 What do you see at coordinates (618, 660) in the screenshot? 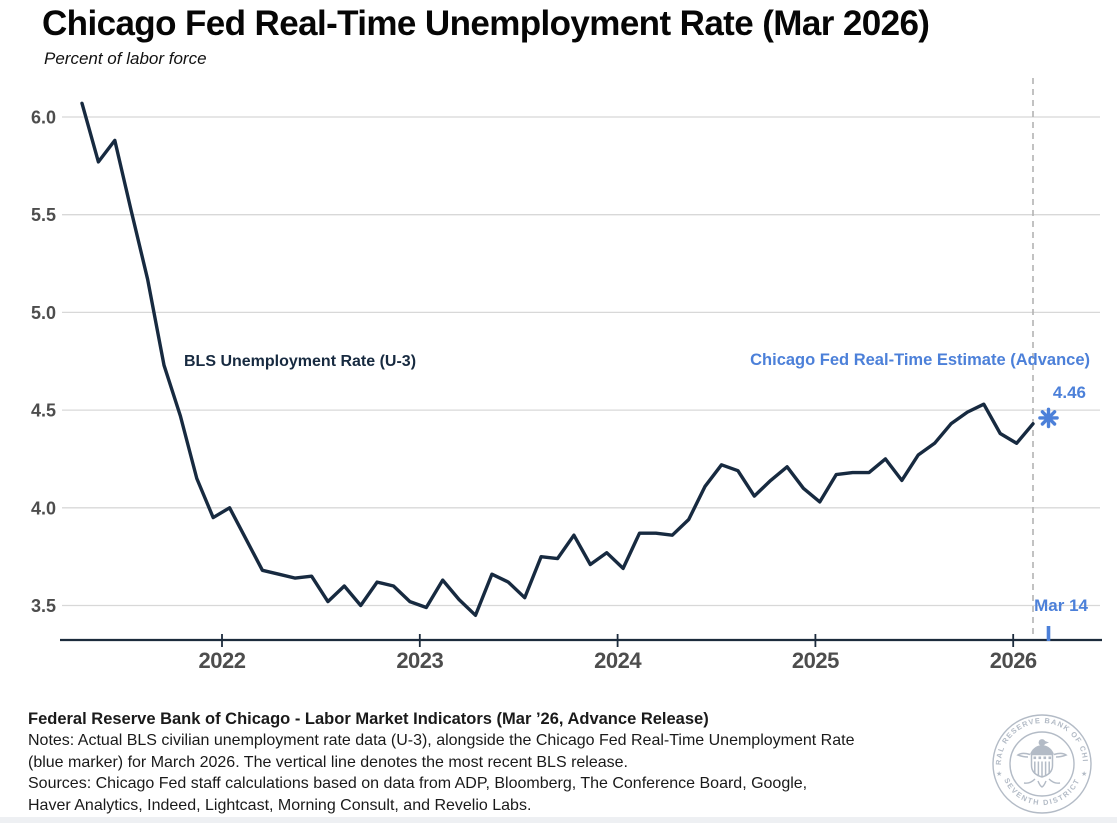
I see `x-tick-label: 2024` at bounding box center [618, 660].